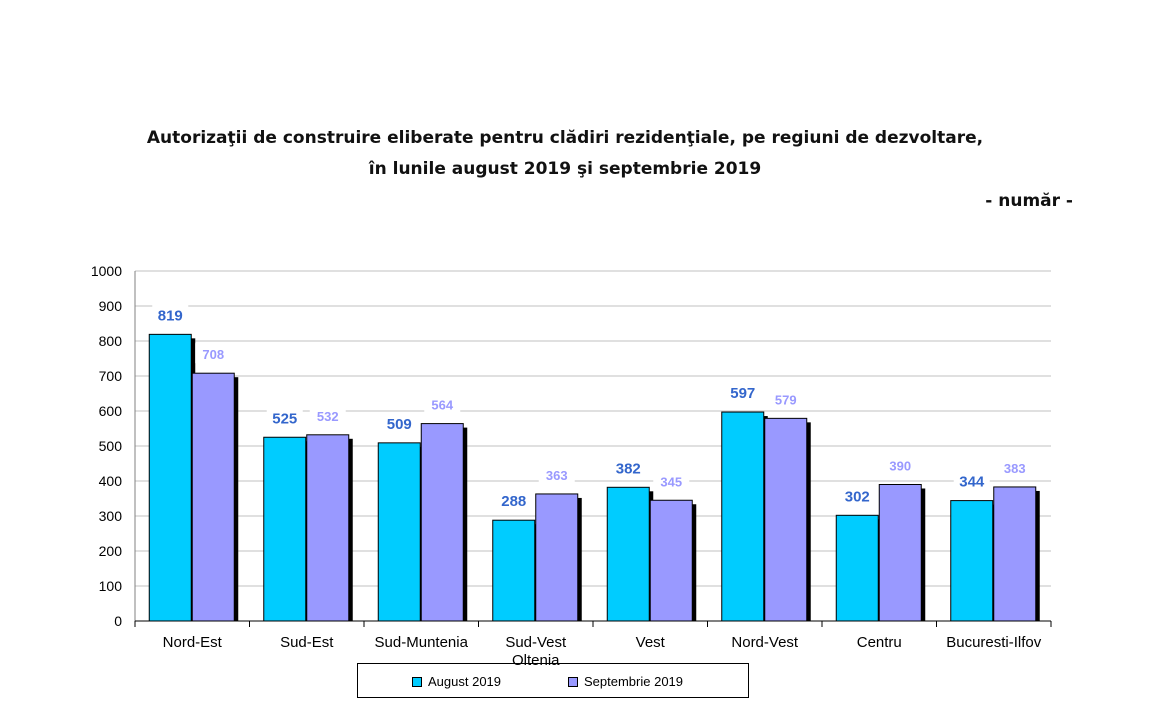  I want to click on data-label: 708, so click(213, 354).